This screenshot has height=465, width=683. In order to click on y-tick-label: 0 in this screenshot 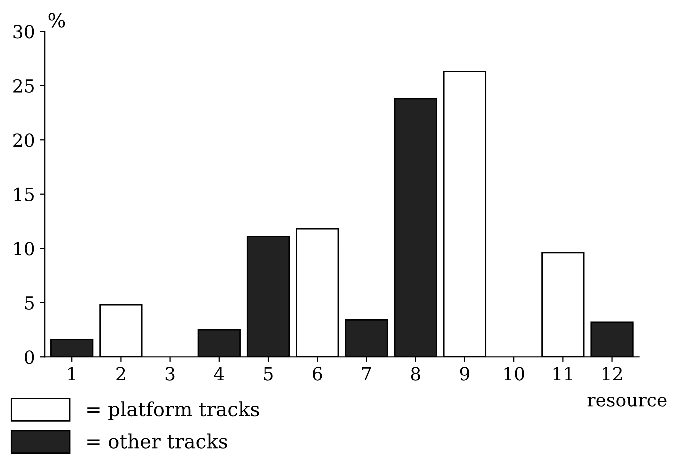, I will do `click(29, 357)`.